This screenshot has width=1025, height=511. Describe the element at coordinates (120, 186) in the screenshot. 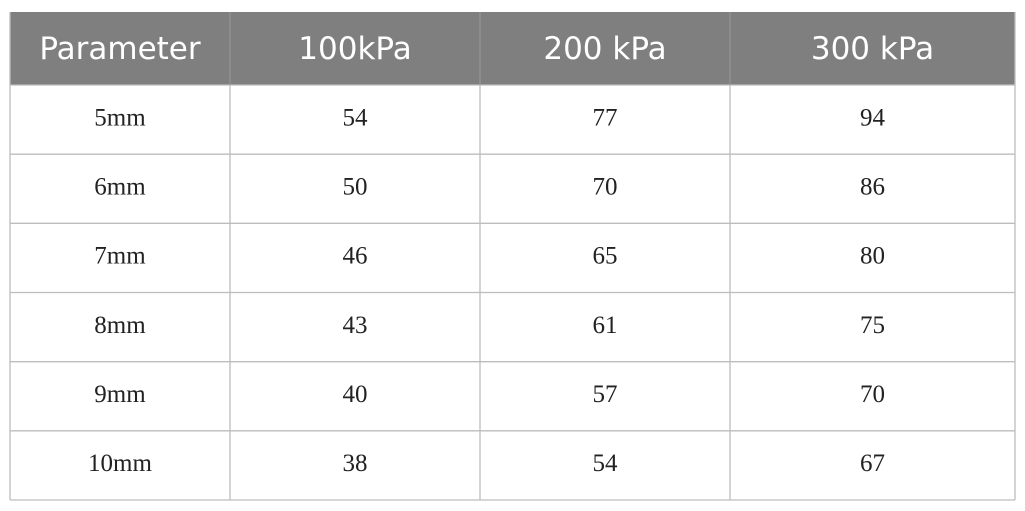

I see `cell: 6mm` at that location.